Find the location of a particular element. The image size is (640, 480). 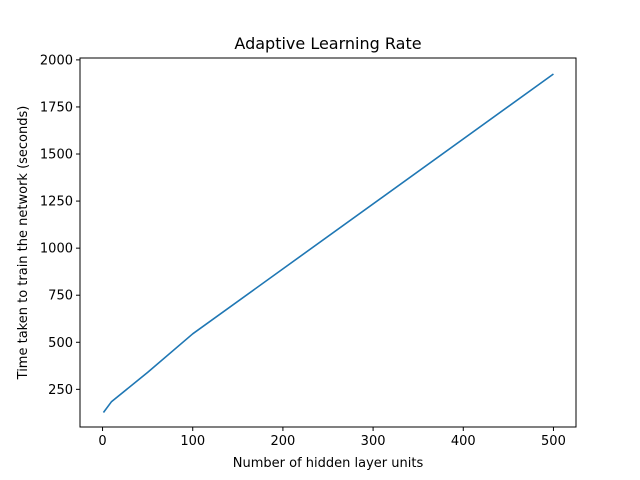

x-tick-label: 400 is located at coordinates (463, 441).